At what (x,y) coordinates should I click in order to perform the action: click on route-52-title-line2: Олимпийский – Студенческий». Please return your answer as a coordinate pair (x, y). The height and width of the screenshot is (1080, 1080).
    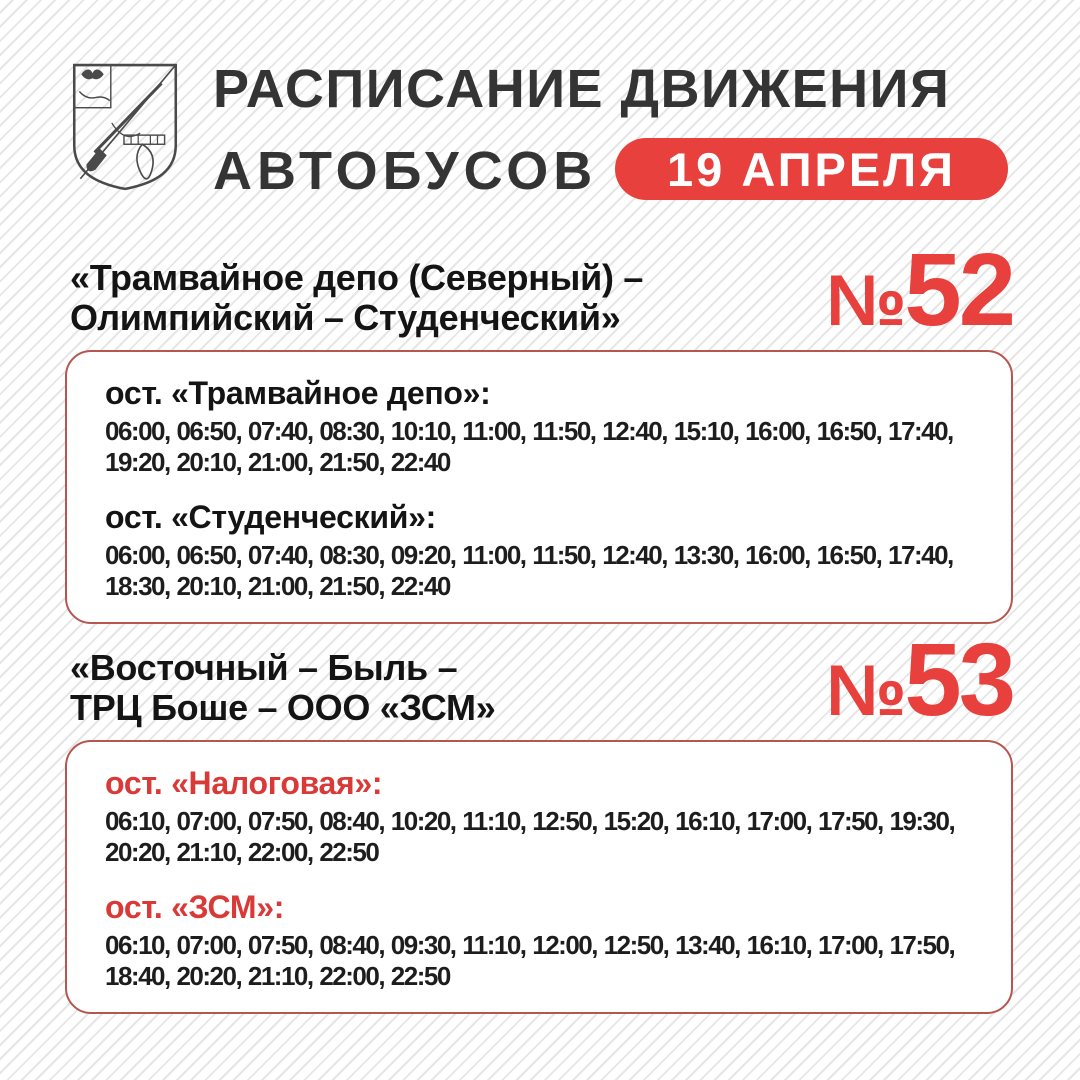
    Looking at the image, I should click on (345, 317).